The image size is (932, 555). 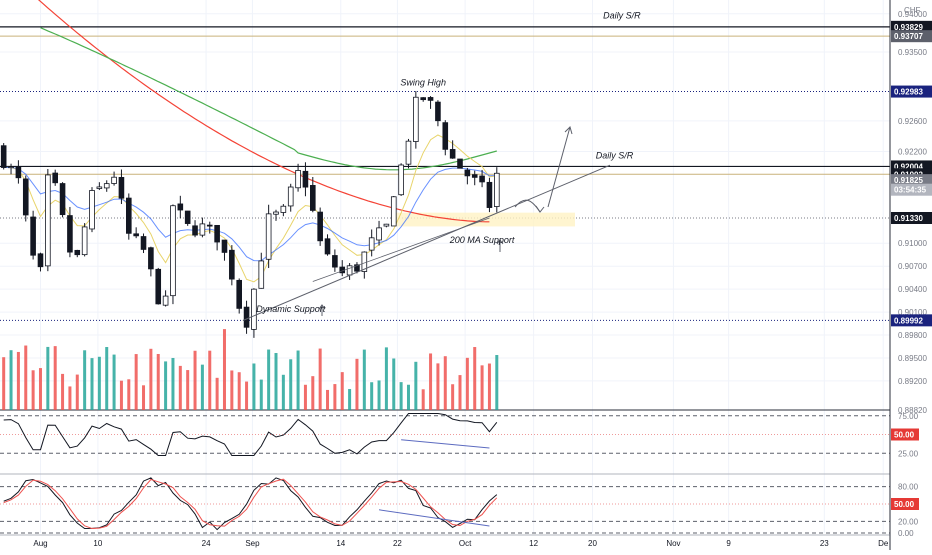 What do you see at coordinates (434, 518) in the screenshot?
I see `stoch-divergence-line` at bounding box center [434, 518].